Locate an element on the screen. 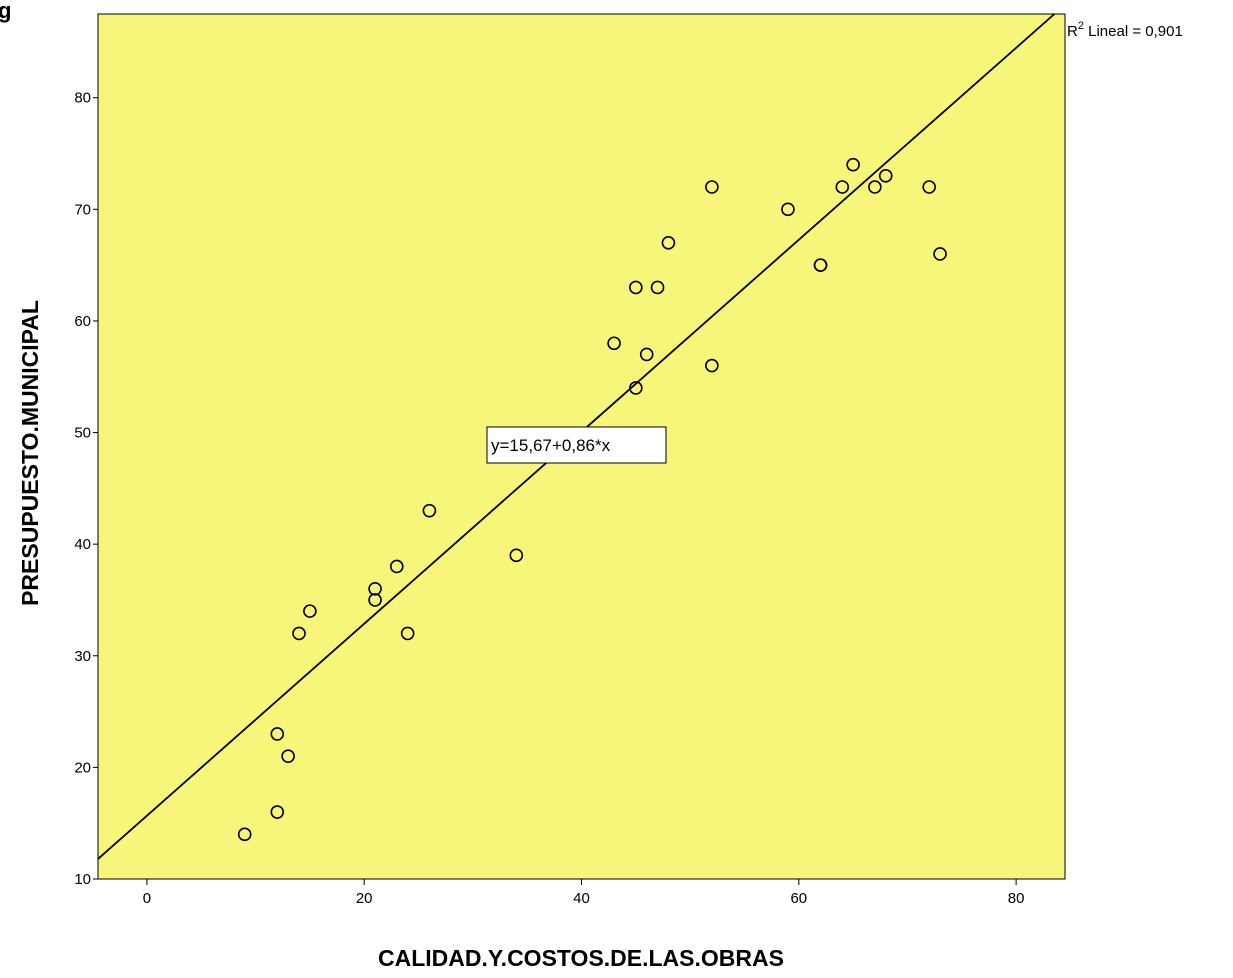 The height and width of the screenshot is (978, 1233). x-tick-label: 40 is located at coordinates (581, 898).